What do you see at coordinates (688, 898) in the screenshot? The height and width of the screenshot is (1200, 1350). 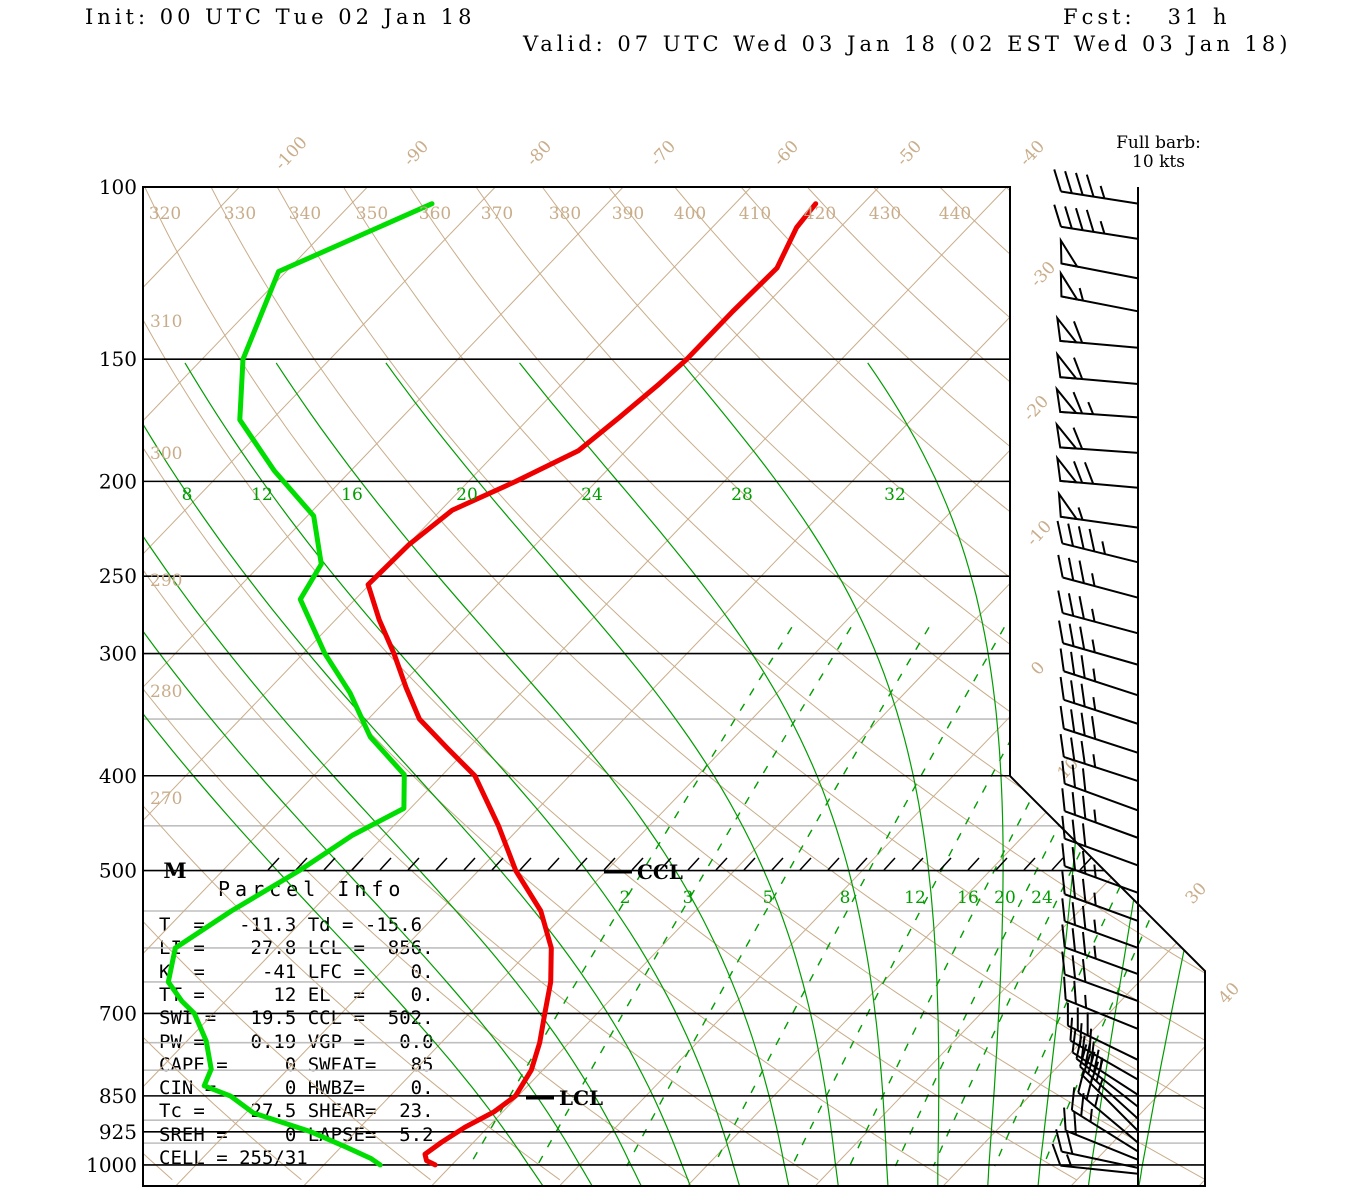 I see `mixing-ratio-label: 3` at bounding box center [688, 898].